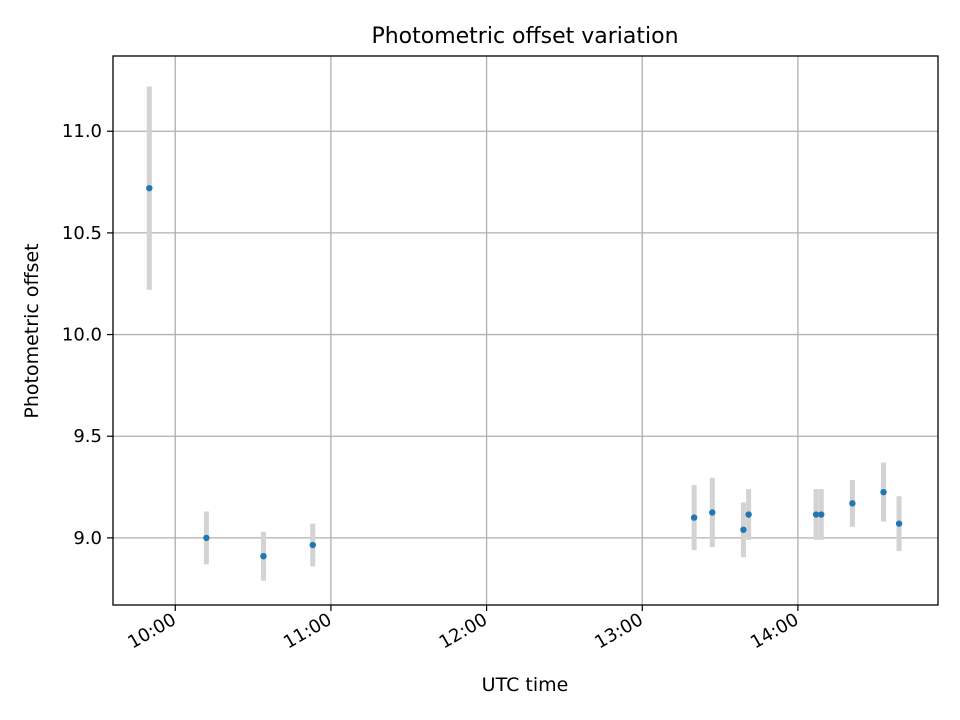 Image resolution: width=960 pixels, height=720 pixels. Describe the element at coordinates (87, 538) in the screenshot. I see `y-tick-label: 9.0` at that location.